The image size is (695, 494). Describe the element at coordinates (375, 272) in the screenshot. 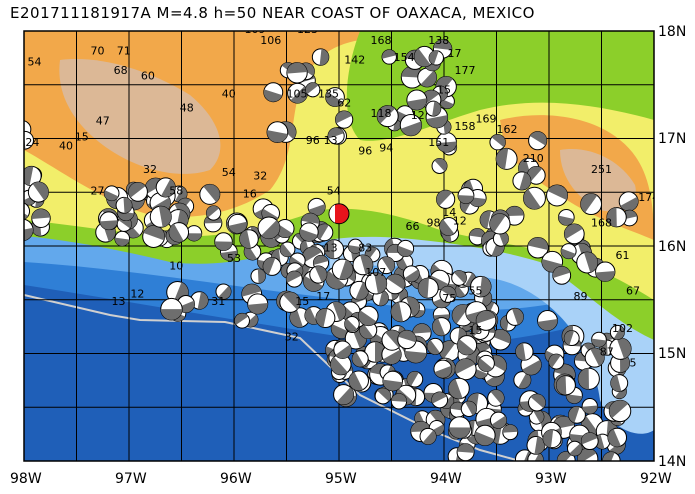

I see `depth-label: 107` at that location.